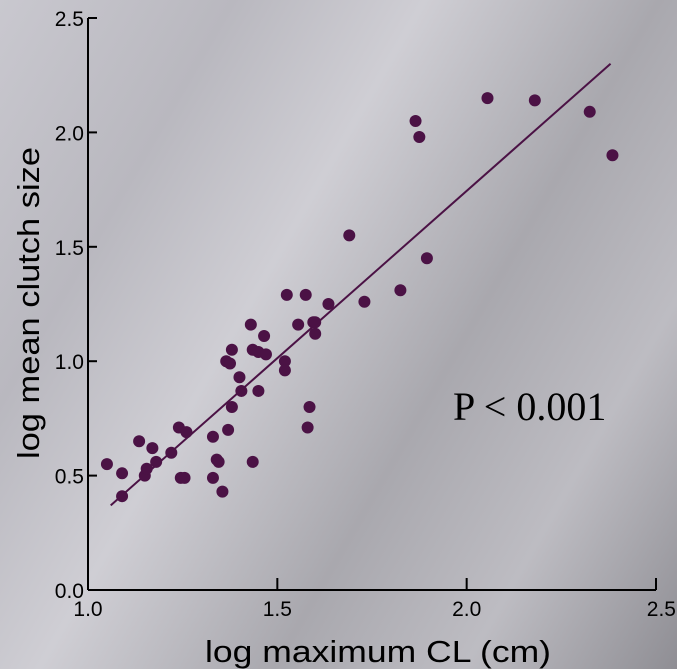  What do you see at coordinates (87, 609) in the screenshot?
I see `x-tick-label: 1.0` at bounding box center [87, 609].